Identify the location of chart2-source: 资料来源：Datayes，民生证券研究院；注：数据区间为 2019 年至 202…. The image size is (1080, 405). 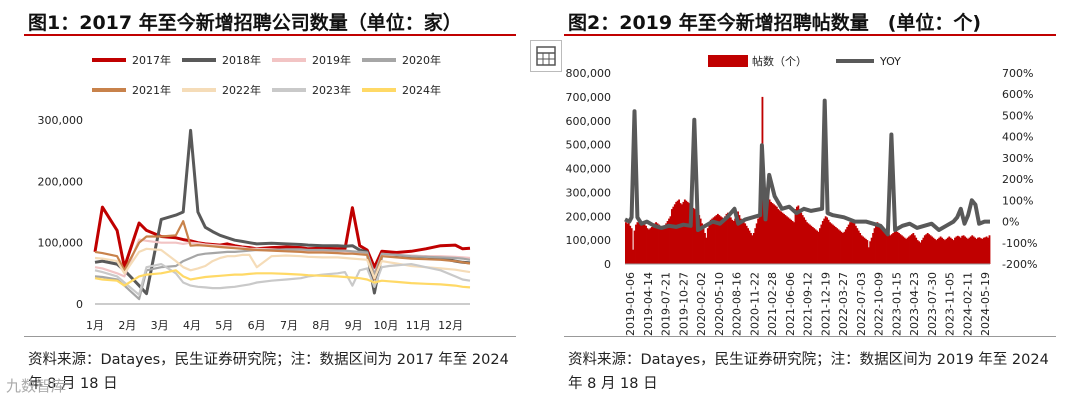
(808, 372).